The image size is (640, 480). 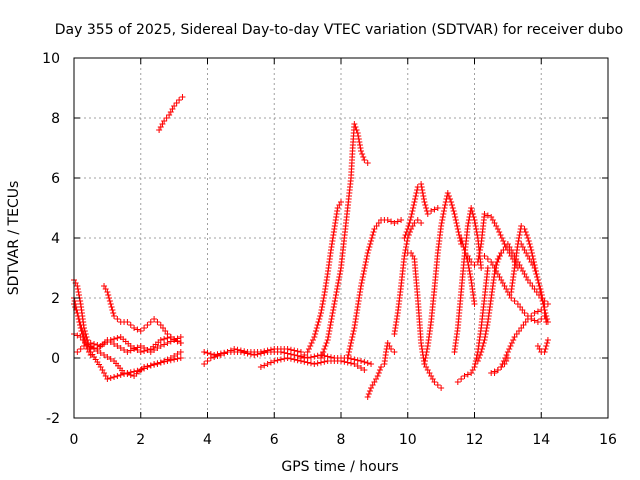 What do you see at coordinates (55, 299) in the screenshot?
I see `y-tick-label: 2` at bounding box center [55, 299].